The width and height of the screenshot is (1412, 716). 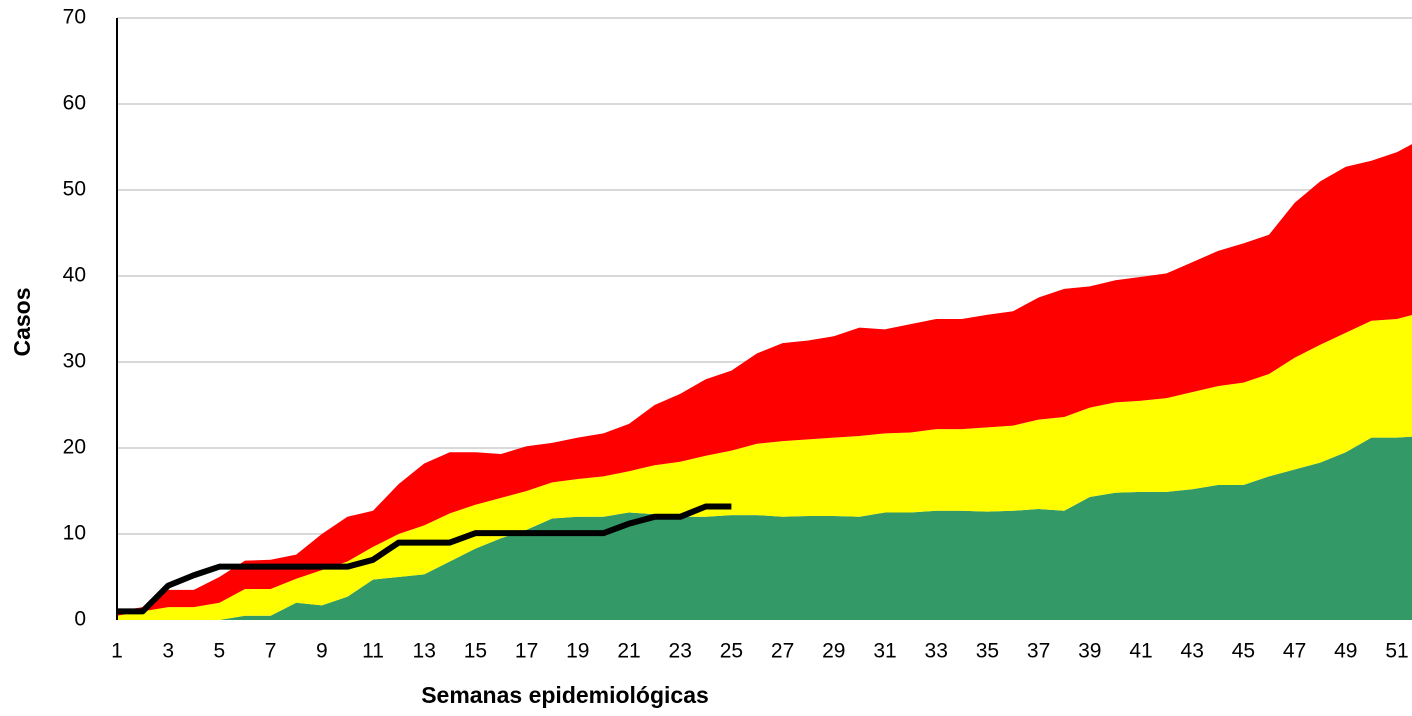 What do you see at coordinates (74, 533) in the screenshot?
I see `y-tick-label: 10` at bounding box center [74, 533].